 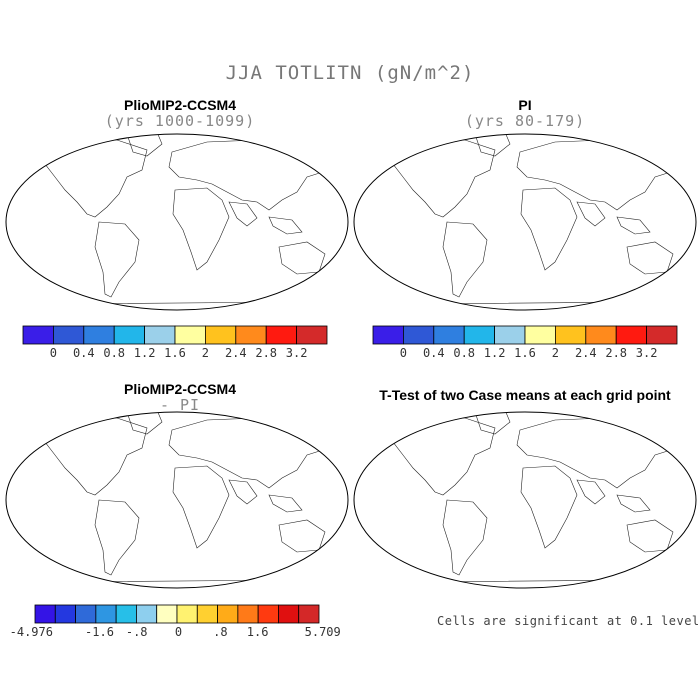 I want to click on colorbar-tick-label: .8, so click(x=220, y=632).